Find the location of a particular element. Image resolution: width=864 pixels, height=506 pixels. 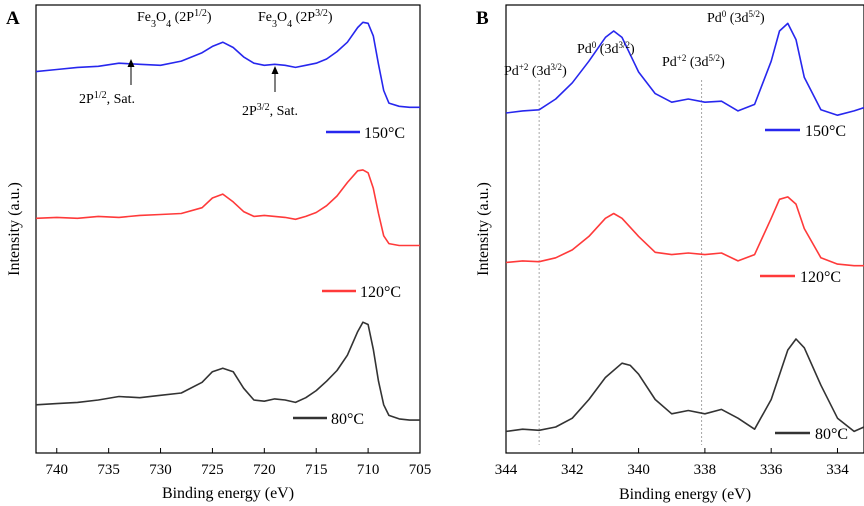

x-tick-label-a-735: 735 is located at coordinates (108, 470).